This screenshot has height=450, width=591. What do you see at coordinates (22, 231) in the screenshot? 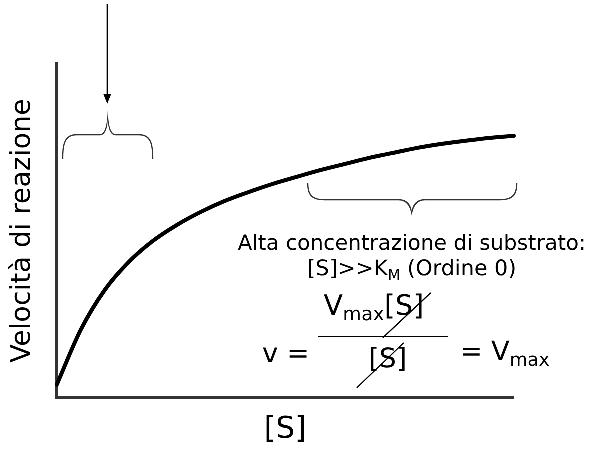
I see `y-axis-title: Velocità di reazione` at bounding box center [22, 231].